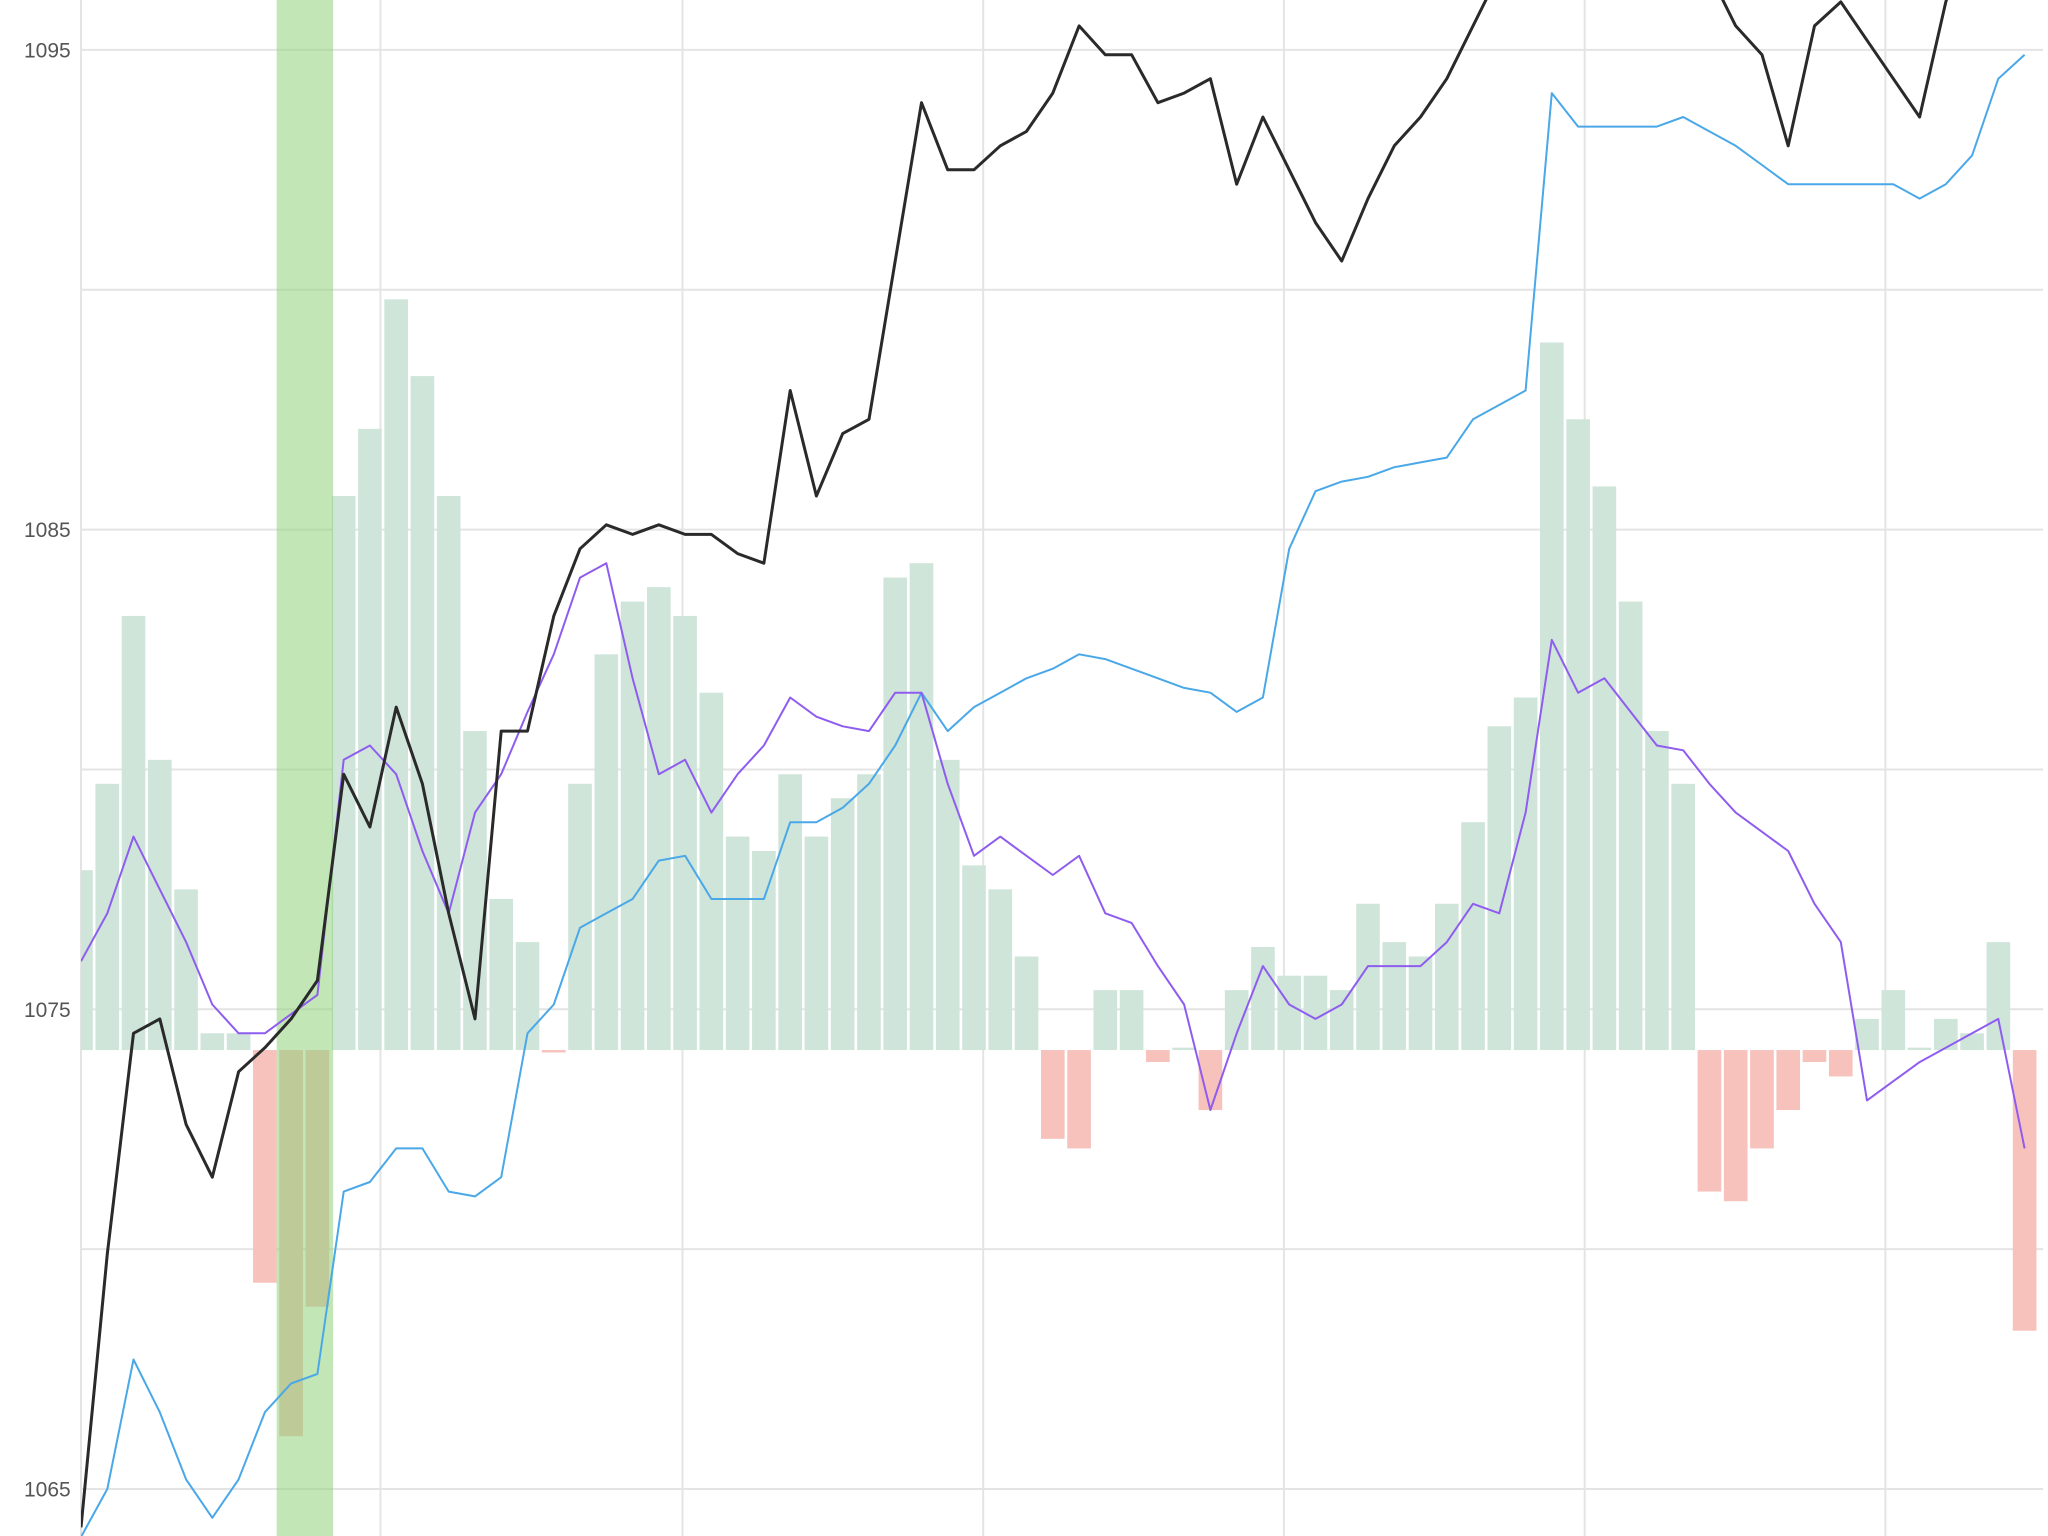  Describe the element at coordinates (47, 50) in the screenshot. I see `y-tick-label: 1095` at that location.